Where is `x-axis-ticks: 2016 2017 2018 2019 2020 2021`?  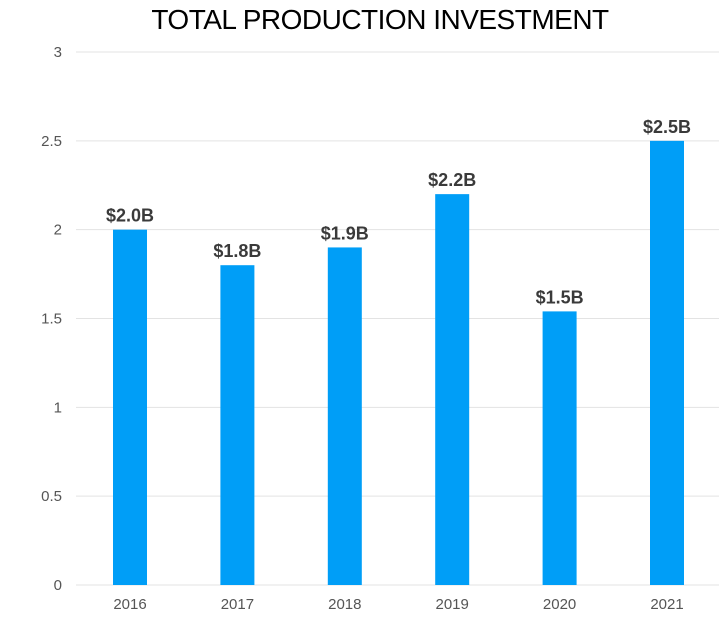 x-axis-ticks: 2016 2017 2018 2019 2020 2021 is located at coordinates (398, 604).